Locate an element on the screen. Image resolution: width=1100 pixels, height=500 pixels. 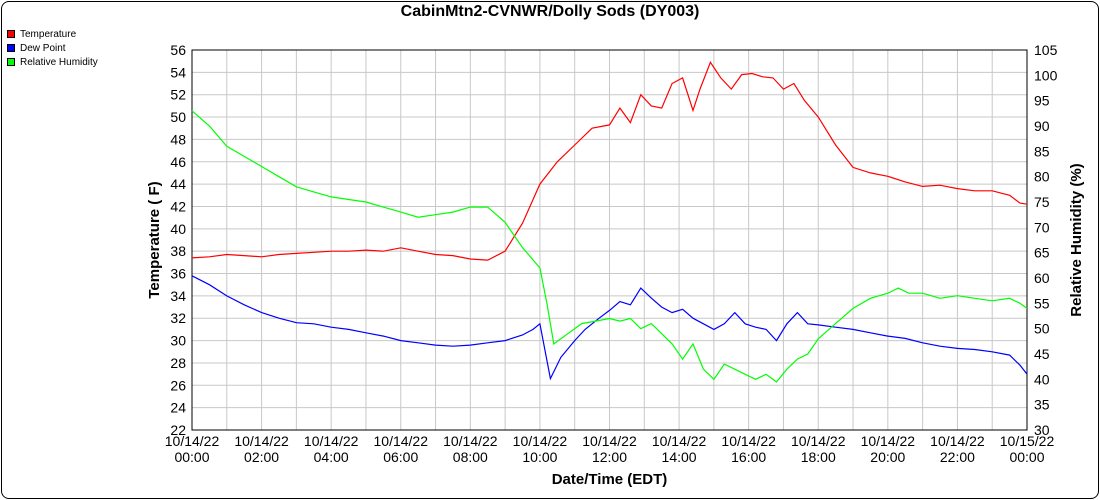
y-right-tick-label: 70 is located at coordinates (1042, 227).